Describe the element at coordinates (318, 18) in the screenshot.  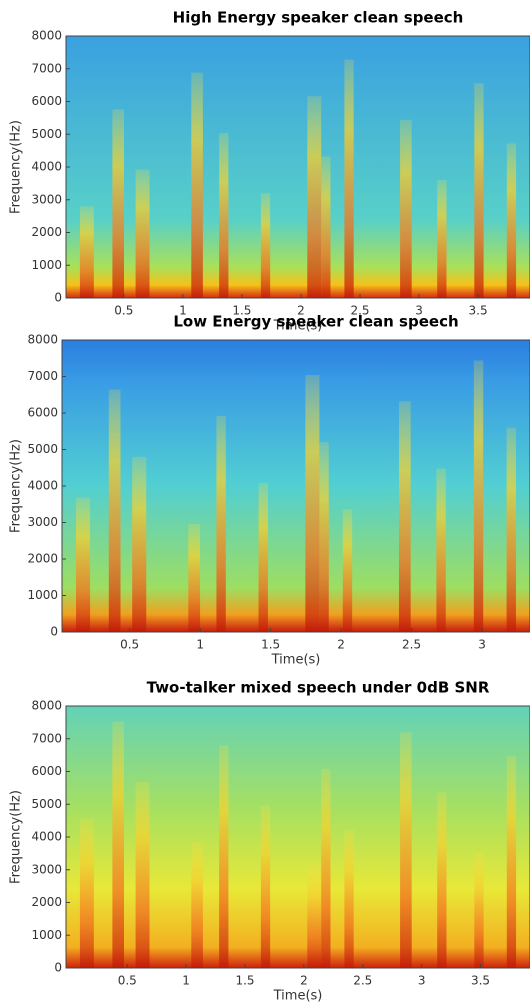
I see `chart-title: High Energy speaker clean speech` at that location.